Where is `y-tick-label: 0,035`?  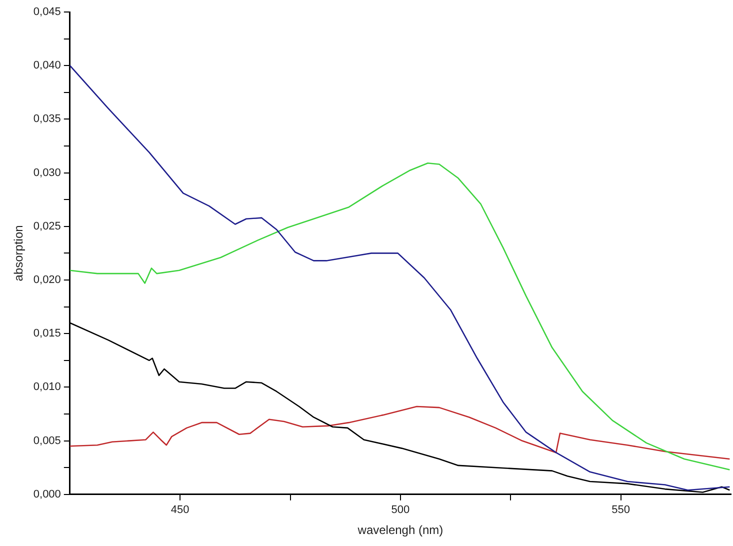
y-tick-label: 0,035 is located at coordinates (47, 119).